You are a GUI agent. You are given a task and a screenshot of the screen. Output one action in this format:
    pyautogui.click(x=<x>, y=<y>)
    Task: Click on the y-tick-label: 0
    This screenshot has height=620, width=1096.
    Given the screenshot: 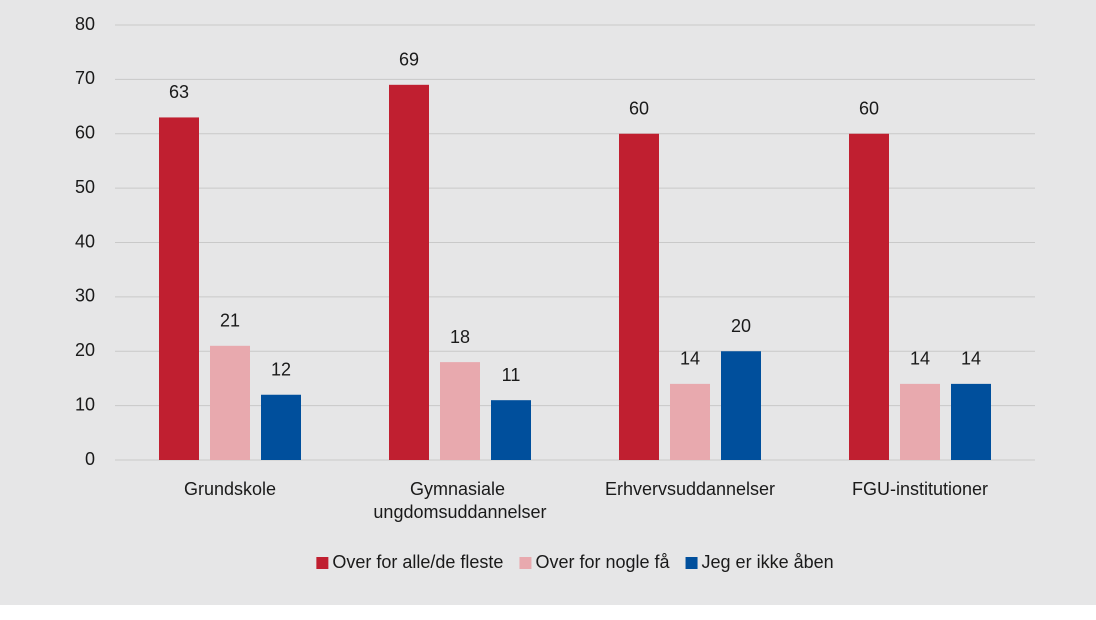 What is the action you would take?
    pyautogui.click(x=90, y=459)
    